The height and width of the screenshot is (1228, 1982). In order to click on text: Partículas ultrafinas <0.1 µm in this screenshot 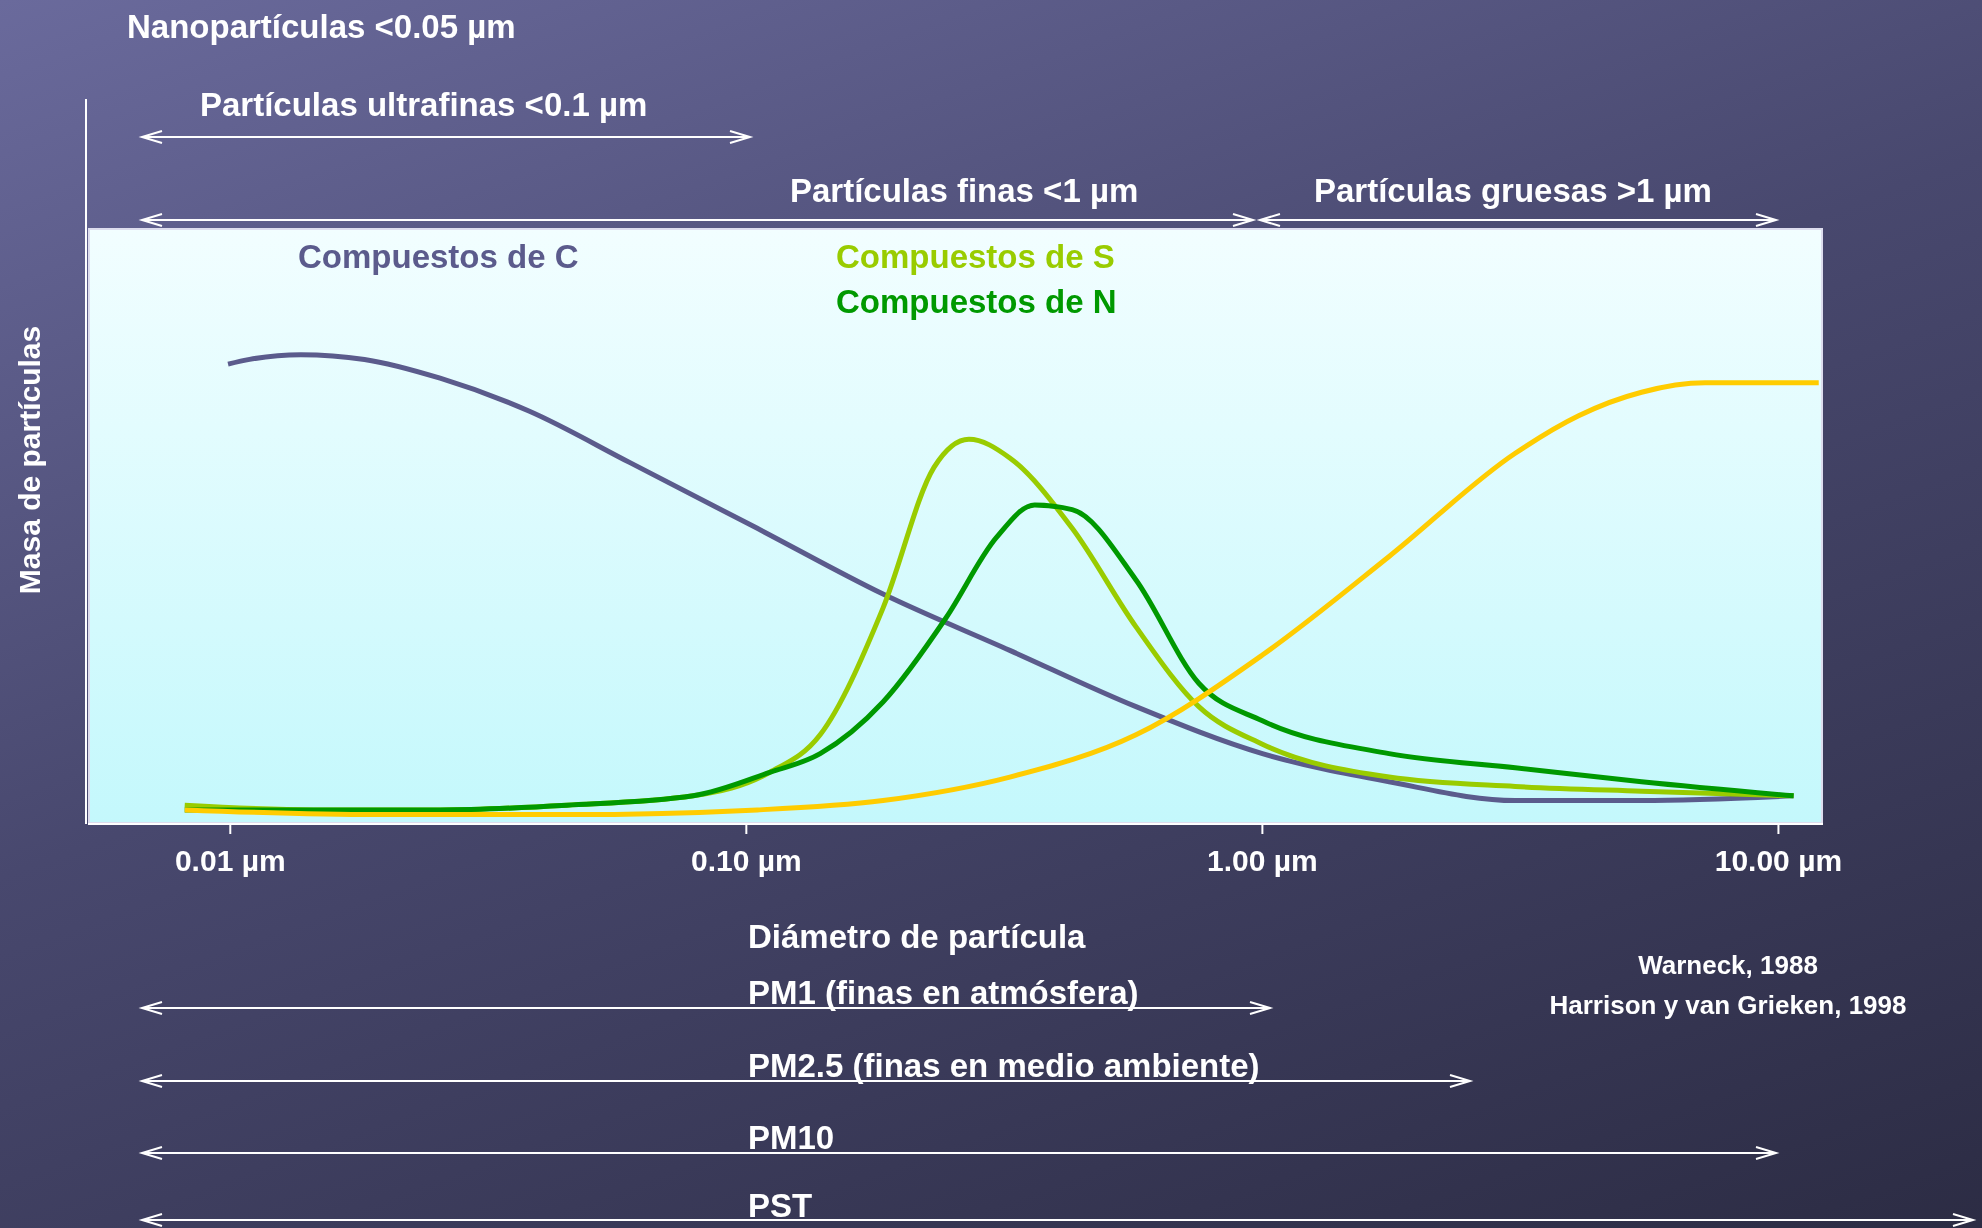, I will do `click(424, 105)`.